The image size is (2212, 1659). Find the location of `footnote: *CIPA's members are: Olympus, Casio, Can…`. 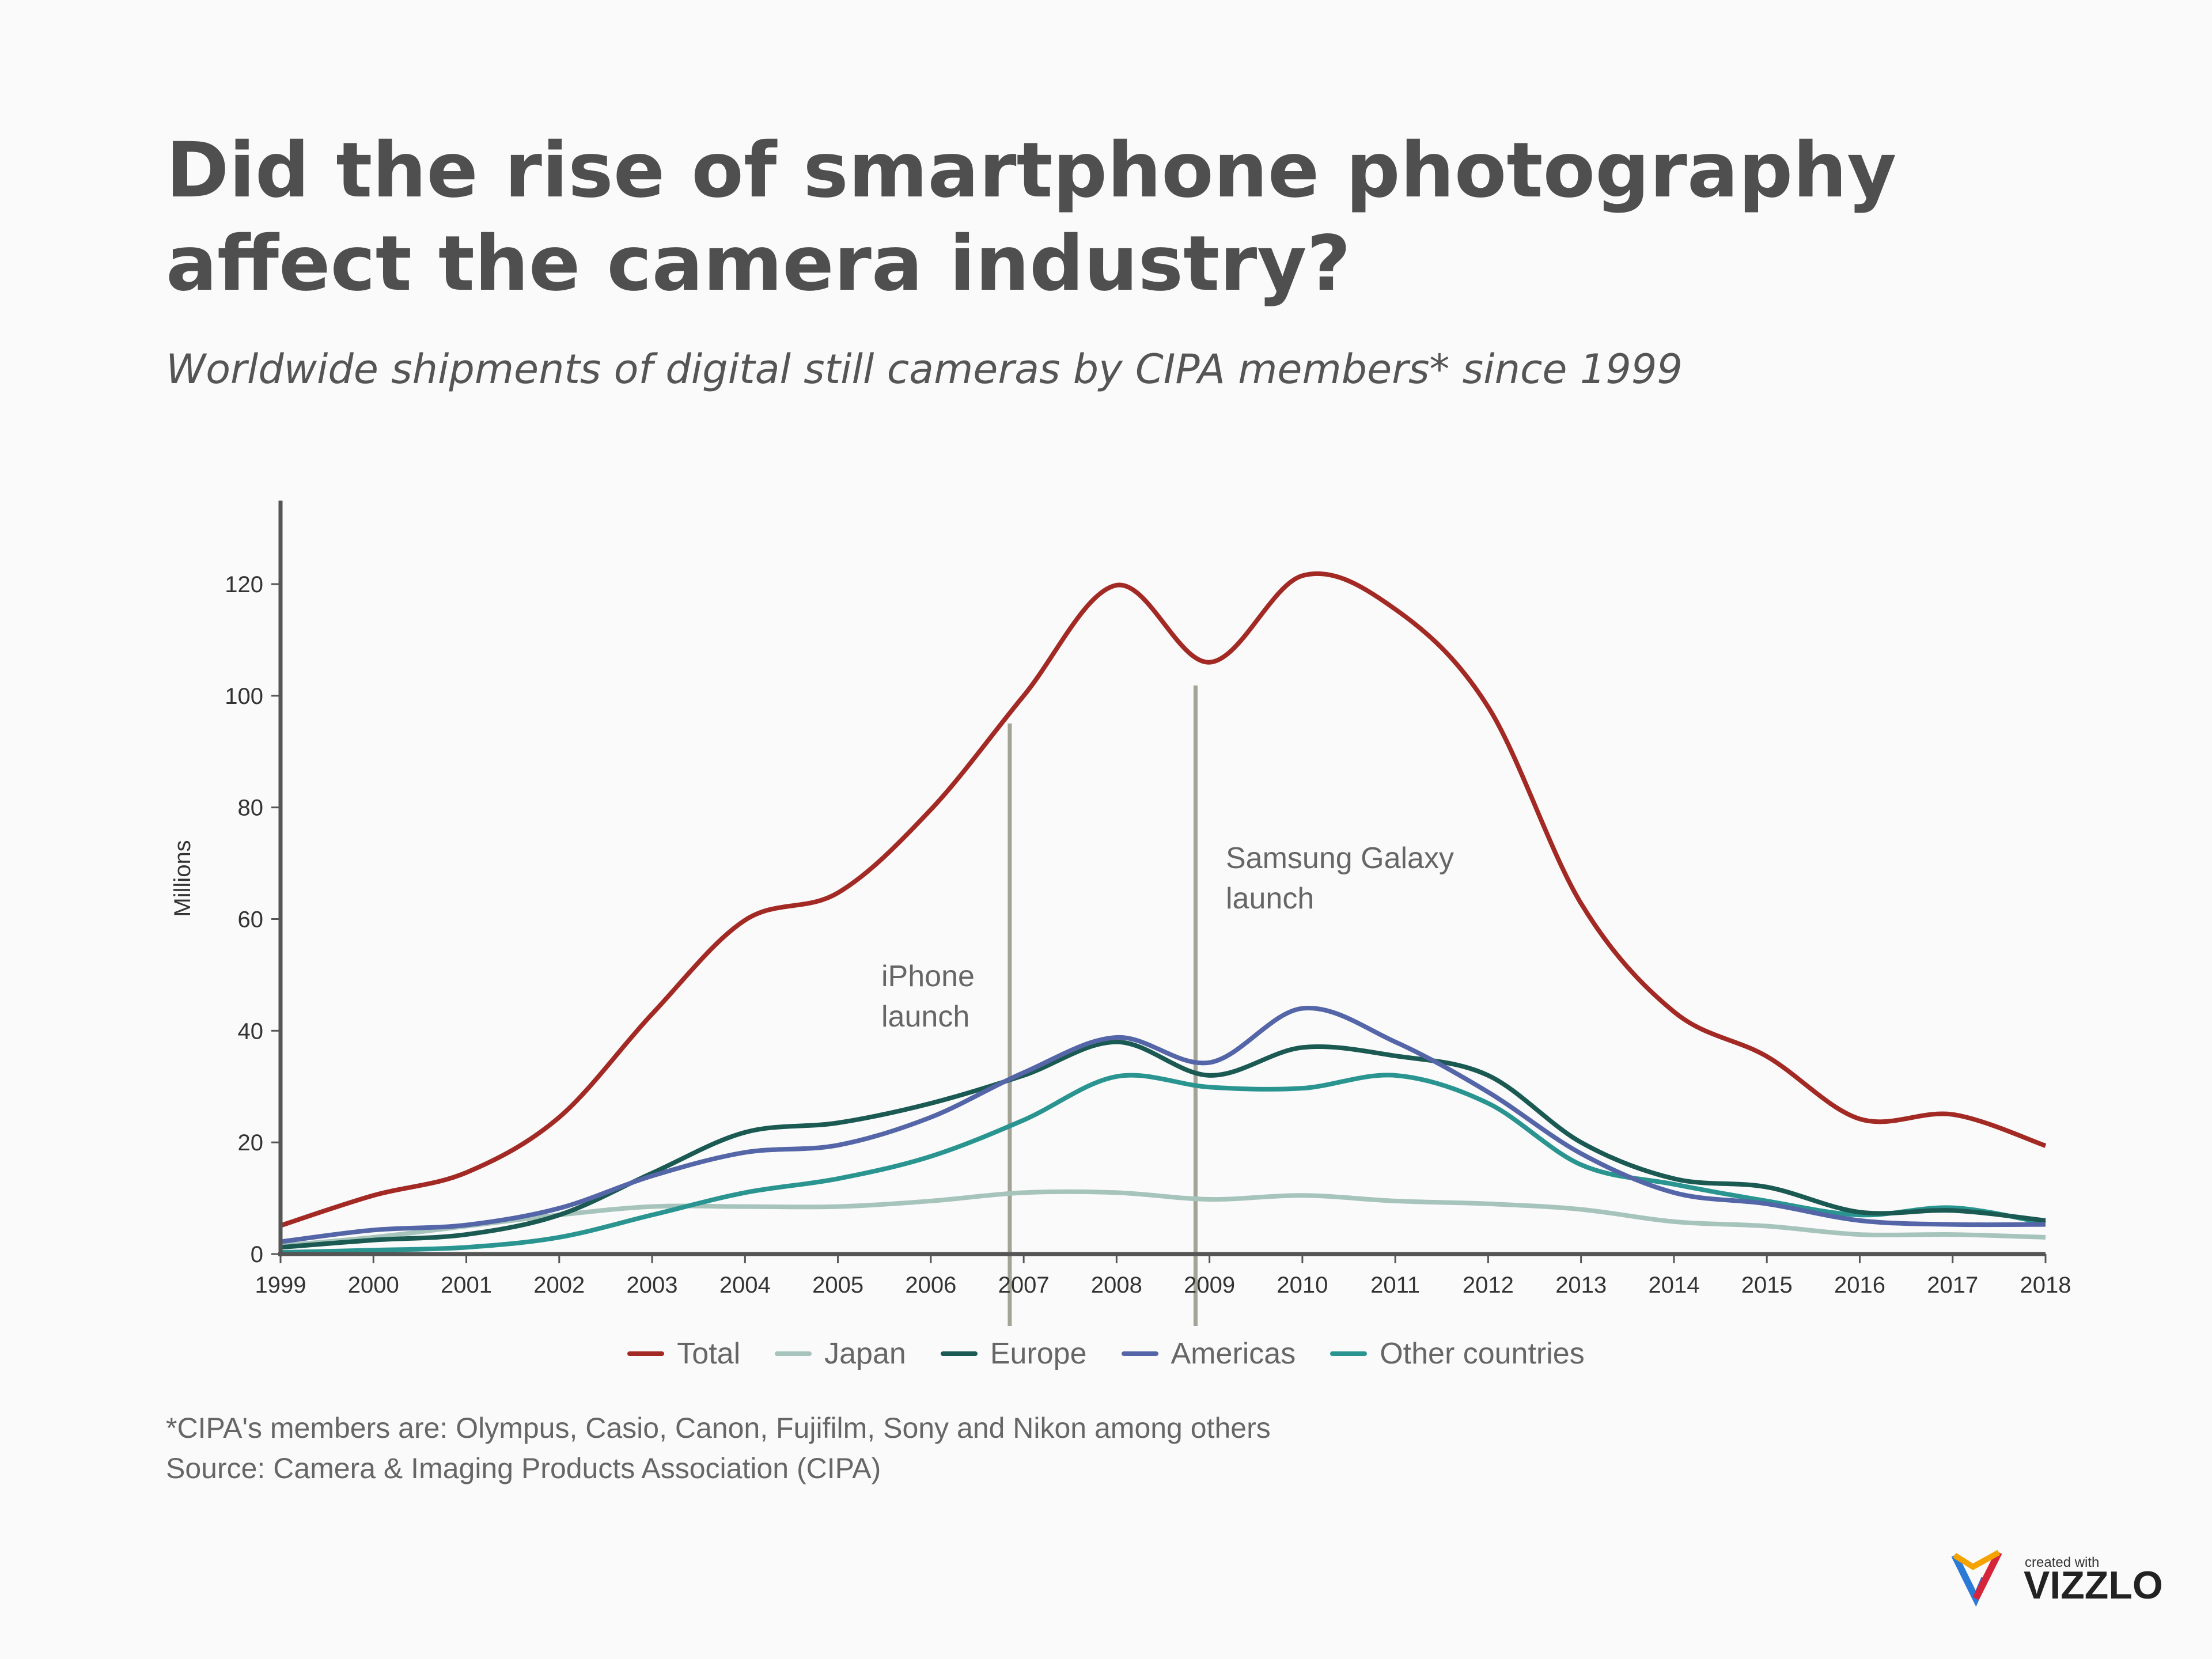

footnote: *CIPA's members are: Olympus, Casio, Can… is located at coordinates (718, 1428).